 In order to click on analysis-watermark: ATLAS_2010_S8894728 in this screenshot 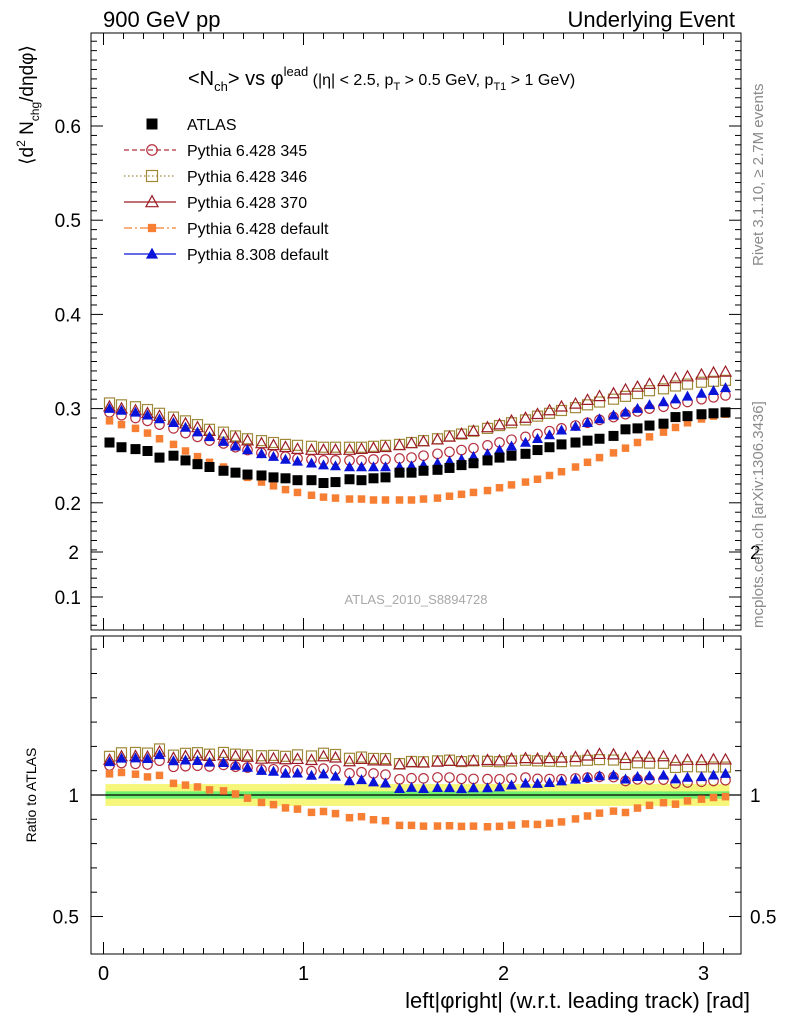, I will do `click(416, 599)`.